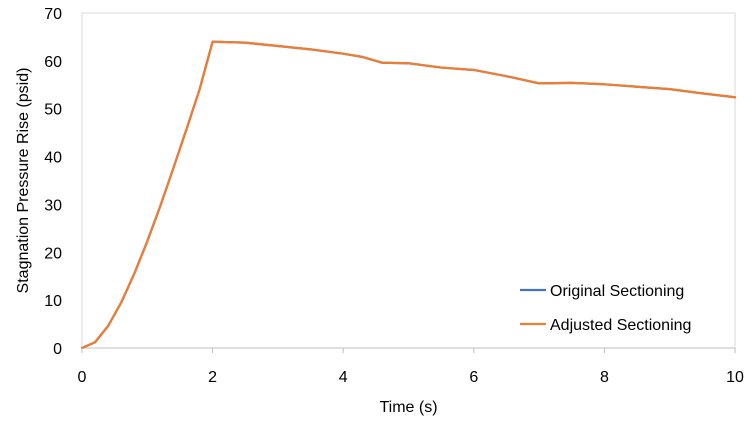 This screenshot has width=755, height=427. Describe the element at coordinates (53, 110) in the screenshot. I see `y-tick-label: 50` at that location.